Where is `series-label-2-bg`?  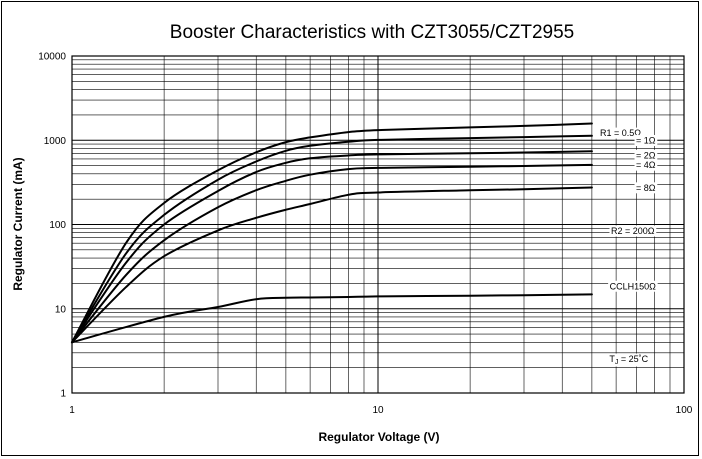 series-label-2-bg is located at coordinates (646, 155).